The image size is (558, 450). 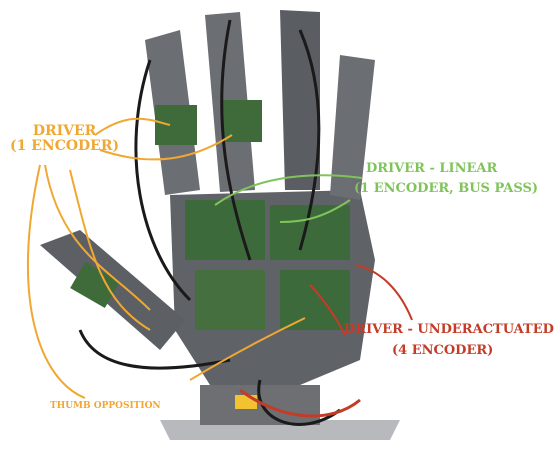 I want to click on ring-finger, so click(x=300, y=100).